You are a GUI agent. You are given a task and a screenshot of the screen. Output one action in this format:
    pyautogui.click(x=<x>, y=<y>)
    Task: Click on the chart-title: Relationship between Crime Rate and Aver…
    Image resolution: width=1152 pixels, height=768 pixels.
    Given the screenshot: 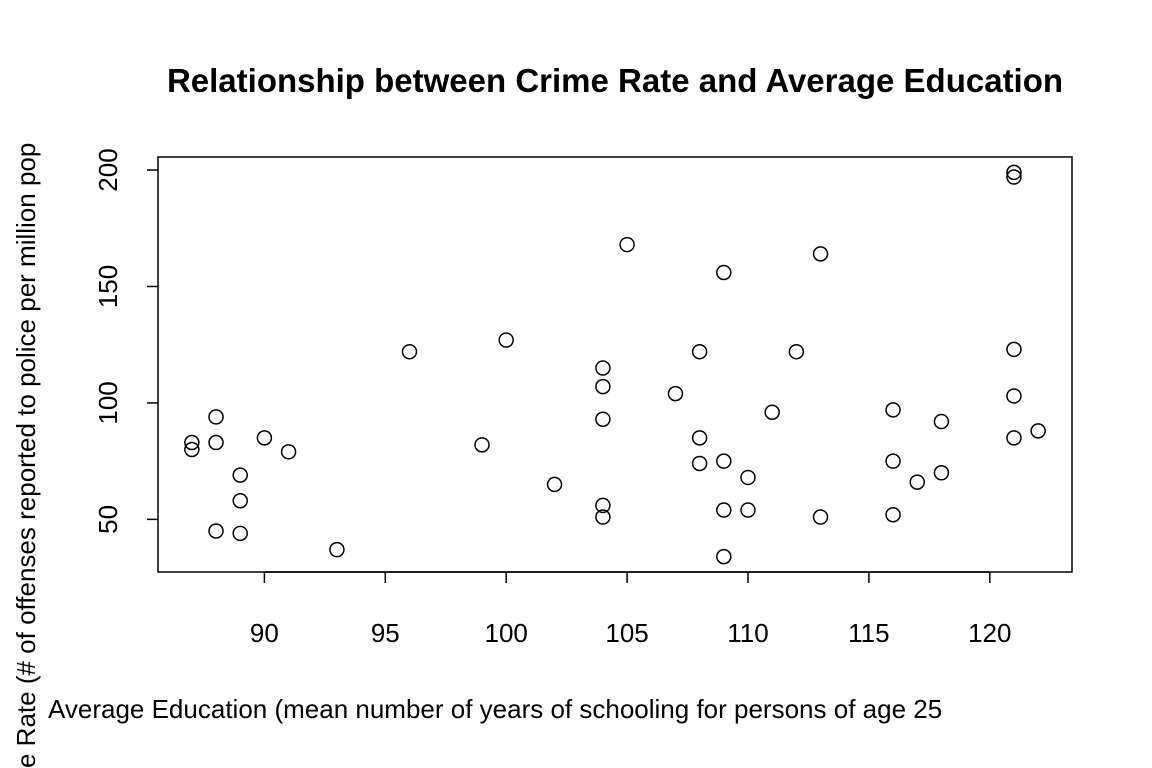 What is the action you would take?
    pyautogui.click(x=615, y=80)
    